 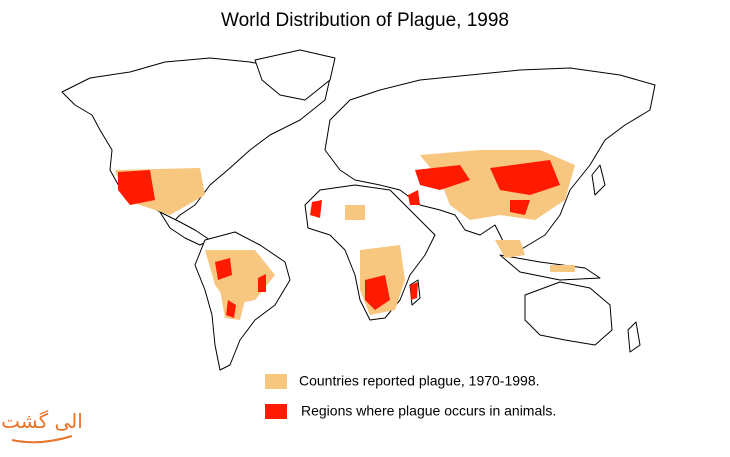 I want to click on map-title: World Distribution of Plague, 1998, so click(x=365, y=20).